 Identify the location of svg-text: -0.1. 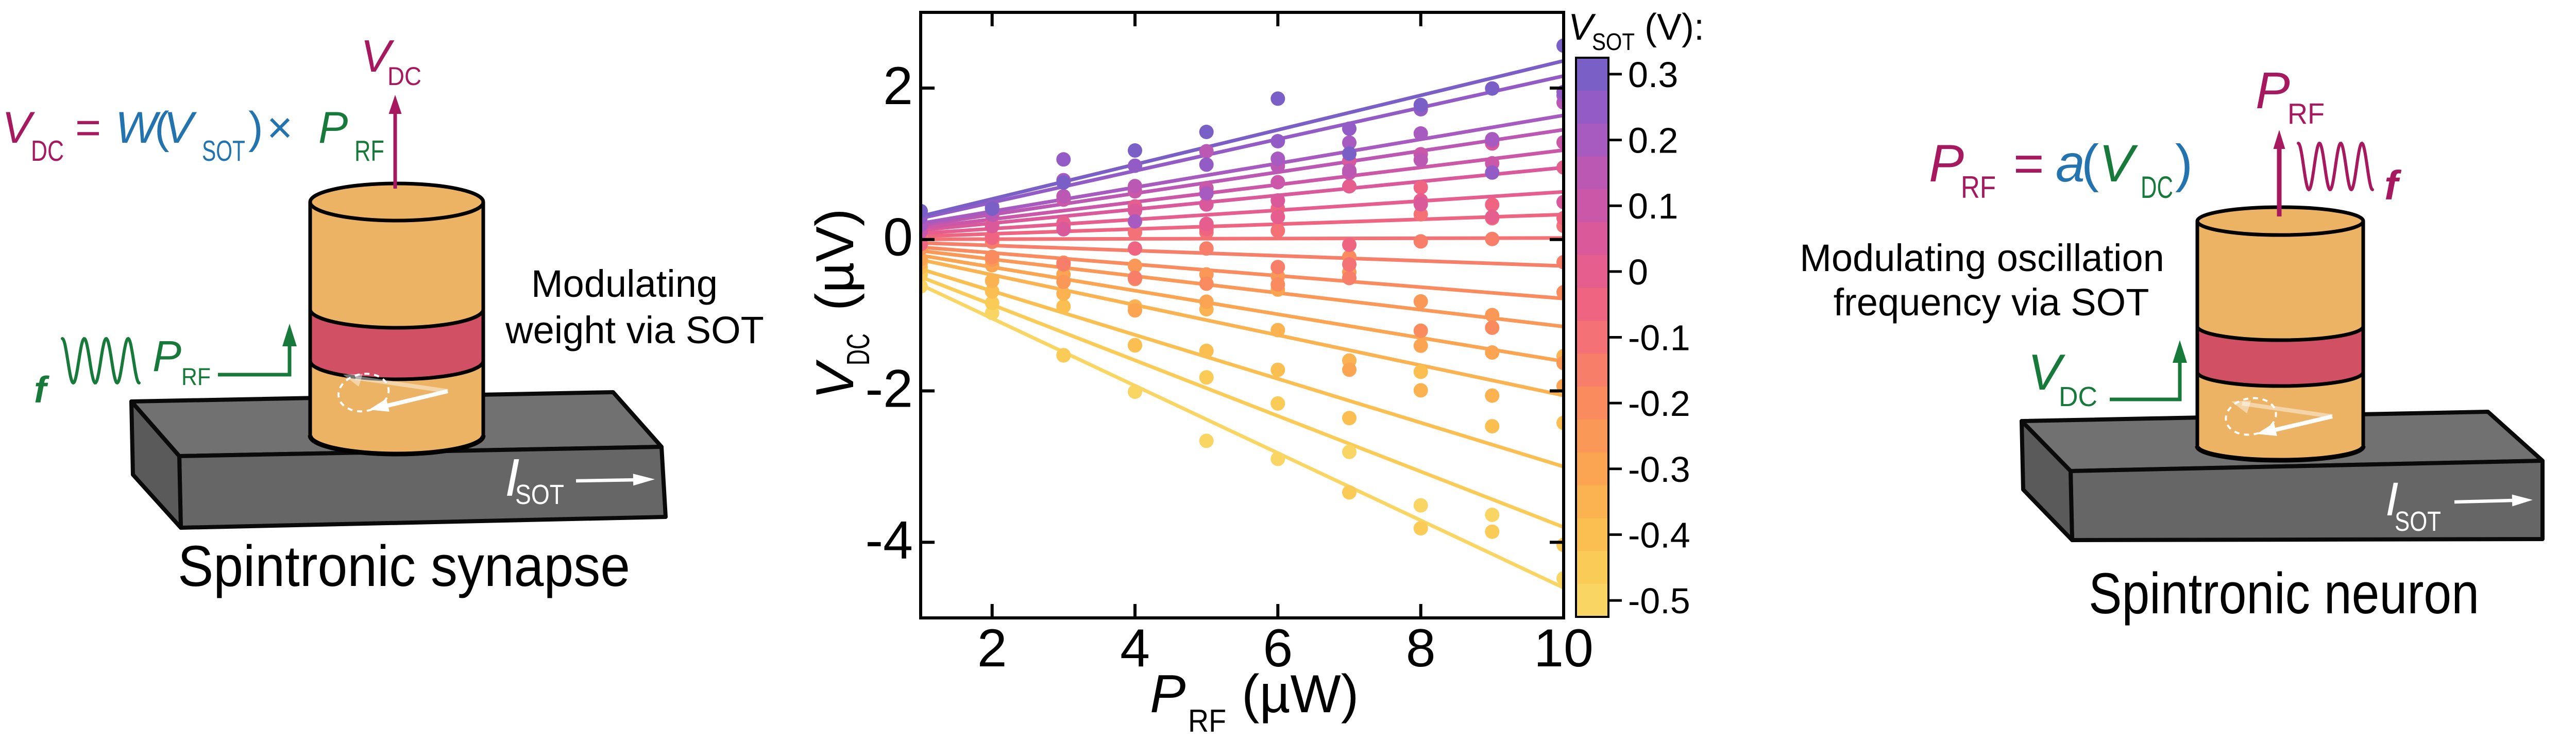
(1659, 338).